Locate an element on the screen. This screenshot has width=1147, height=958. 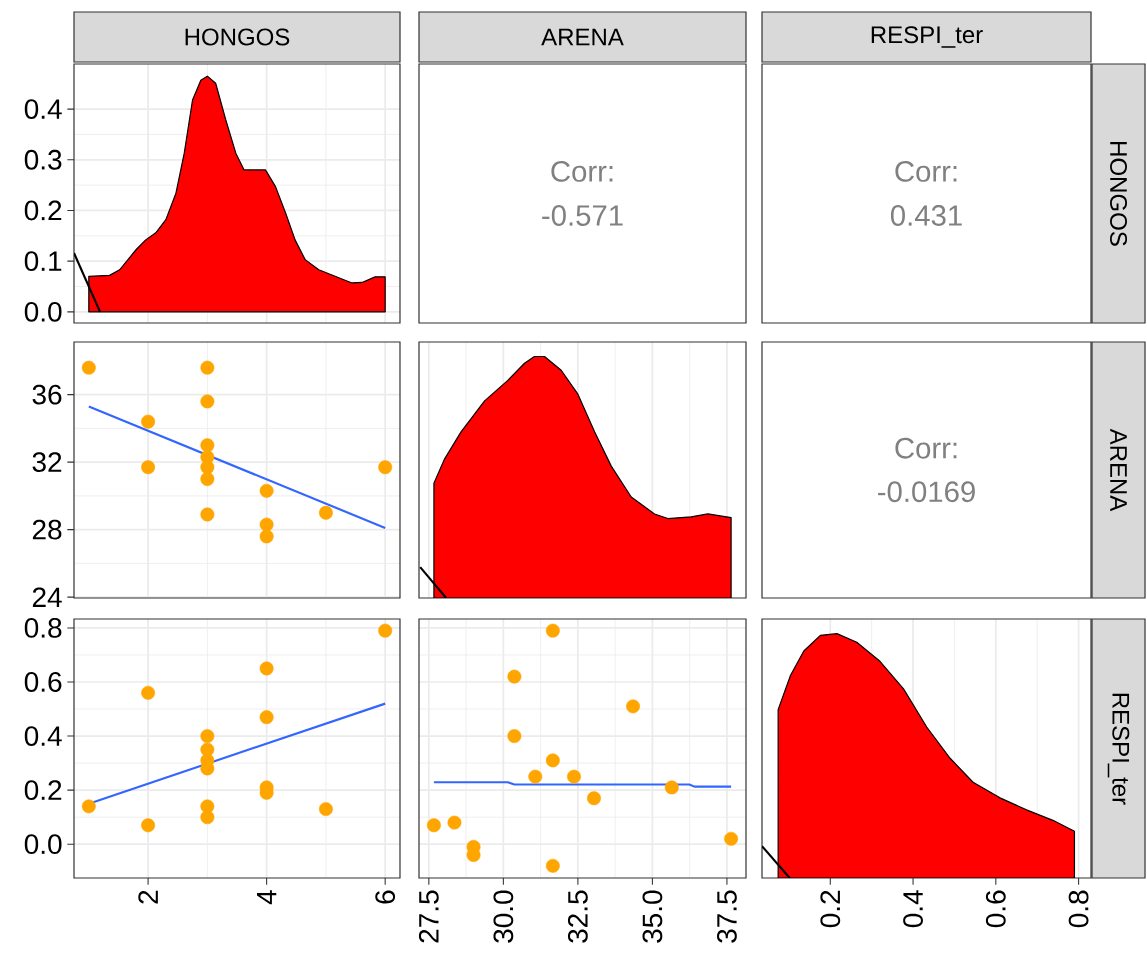
x-tick-label: 6 is located at coordinates (385, 897).